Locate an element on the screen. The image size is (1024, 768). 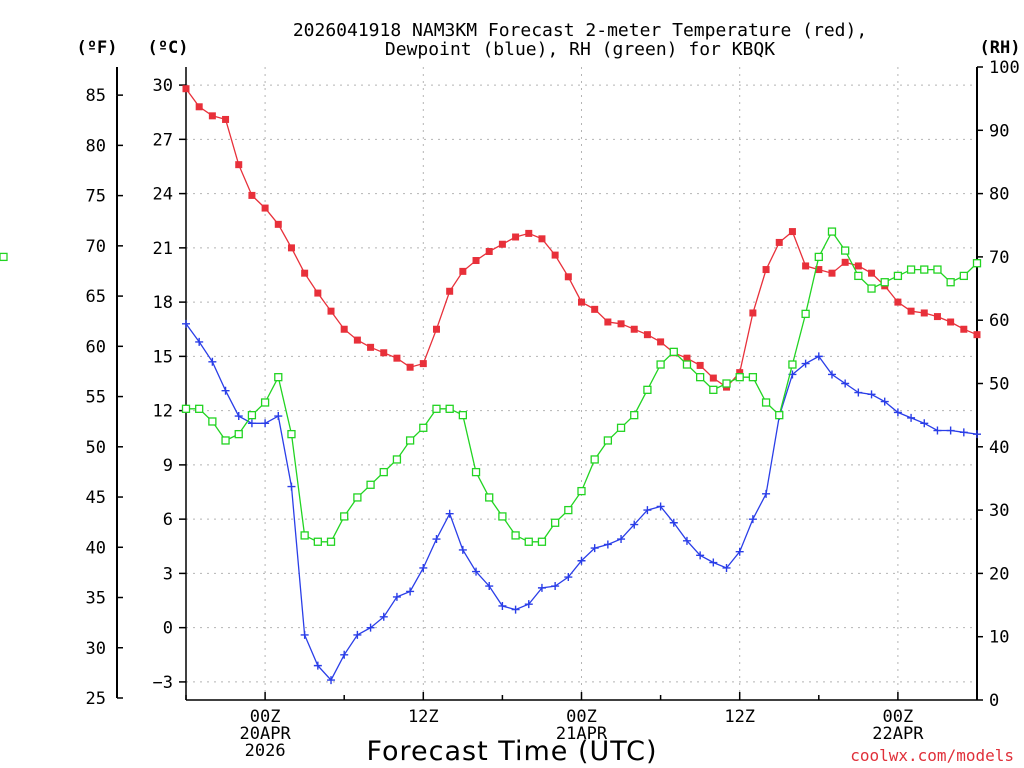
rh-tick-label: 100 is located at coordinates (1004, 68).